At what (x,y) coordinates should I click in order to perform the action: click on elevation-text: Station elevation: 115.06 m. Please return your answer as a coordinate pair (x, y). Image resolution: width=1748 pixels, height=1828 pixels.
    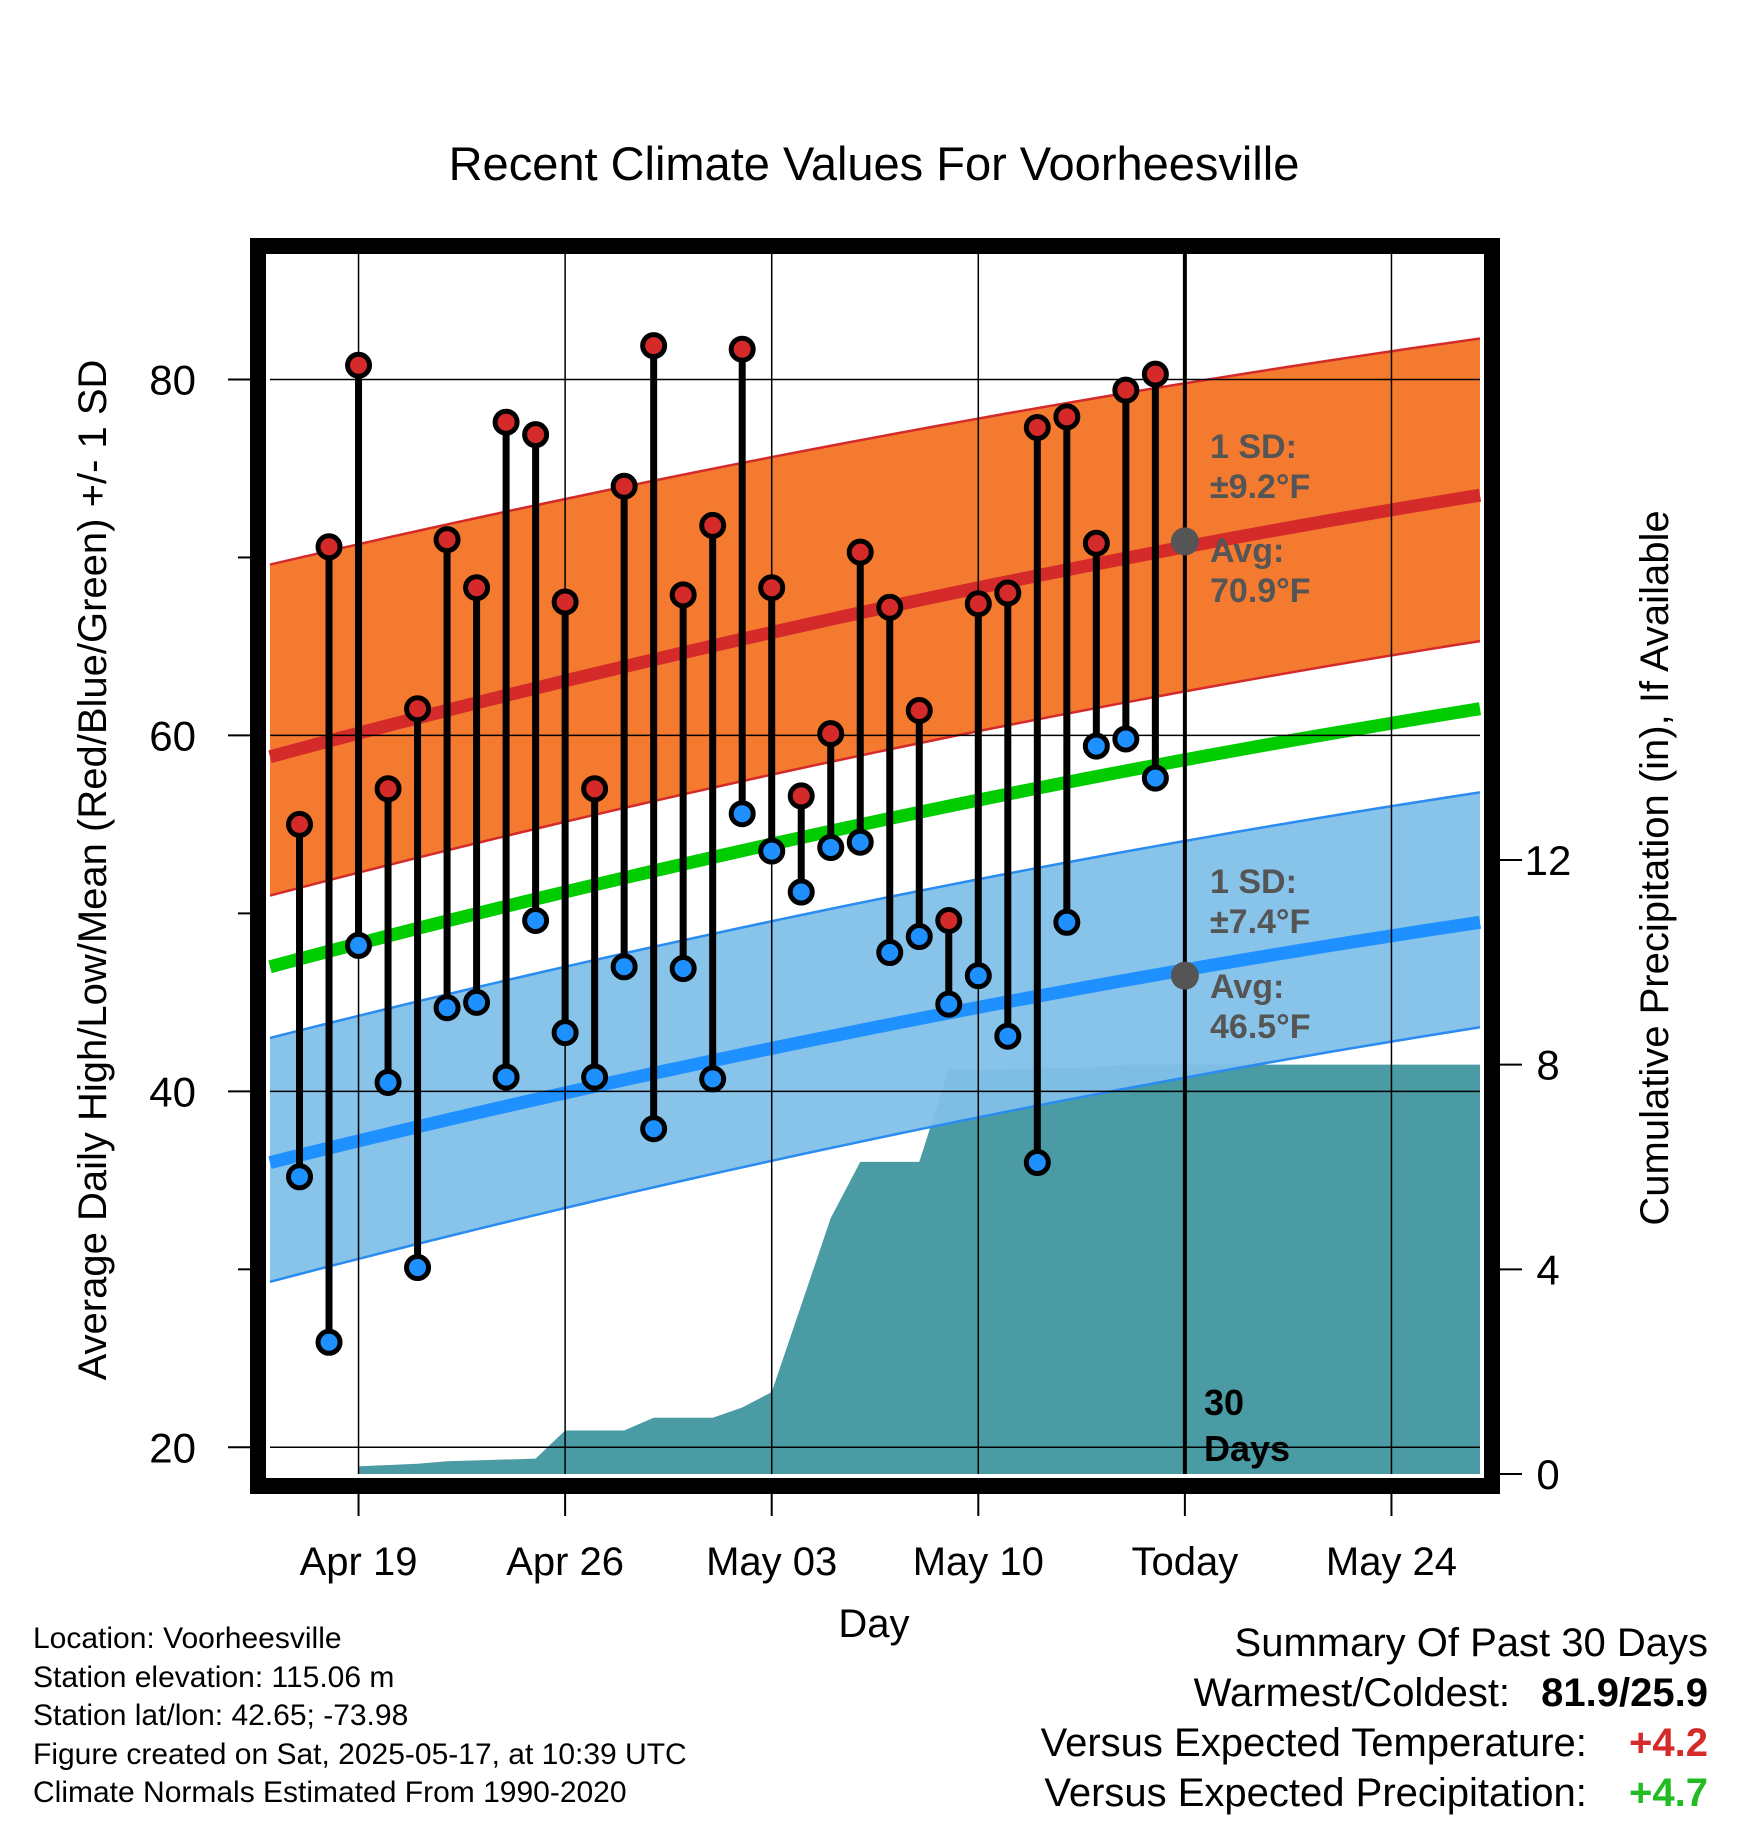
    Looking at the image, I should click on (214, 1677).